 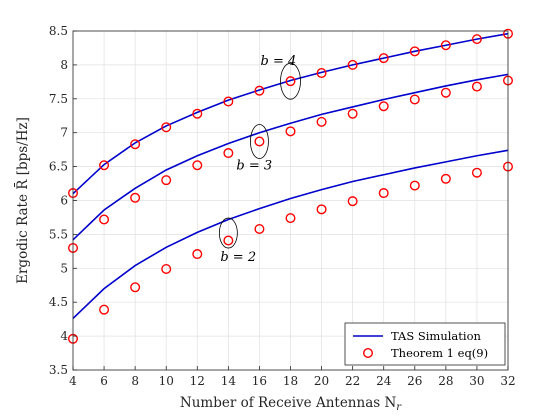 I want to click on x-tick-label: 14, so click(x=229, y=381).